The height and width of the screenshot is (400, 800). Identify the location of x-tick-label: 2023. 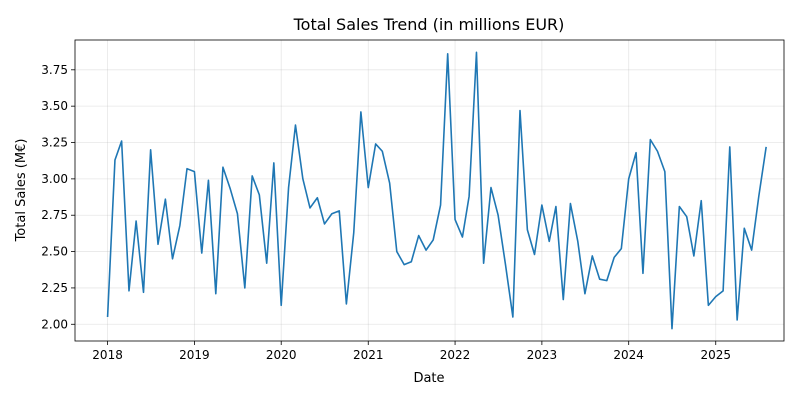
(542, 355).